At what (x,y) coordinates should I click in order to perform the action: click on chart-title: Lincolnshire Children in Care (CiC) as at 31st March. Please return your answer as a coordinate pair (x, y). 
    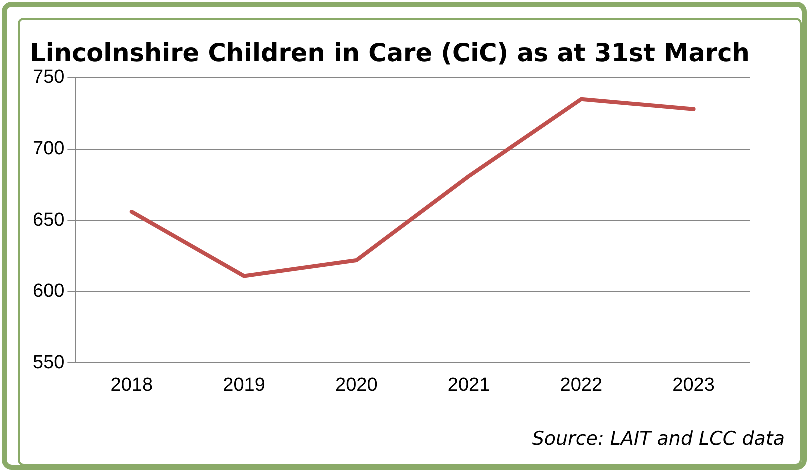
    Looking at the image, I should click on (390, 53).